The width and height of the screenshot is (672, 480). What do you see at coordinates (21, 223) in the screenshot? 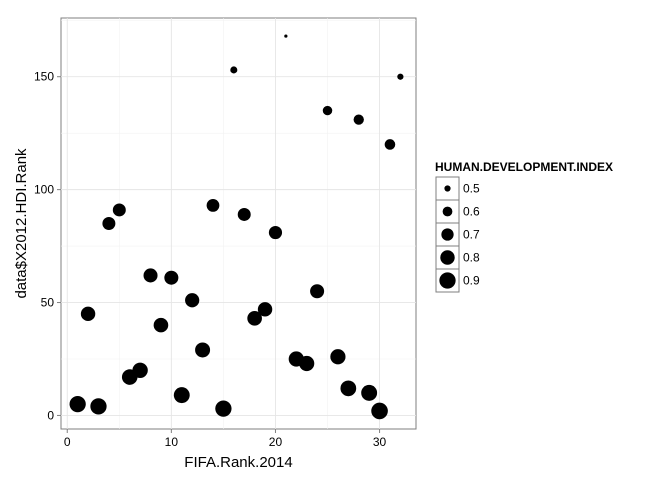
I see `y-axis-title: data$X2012.HDI.Rank` at bounding box center [21, 223].